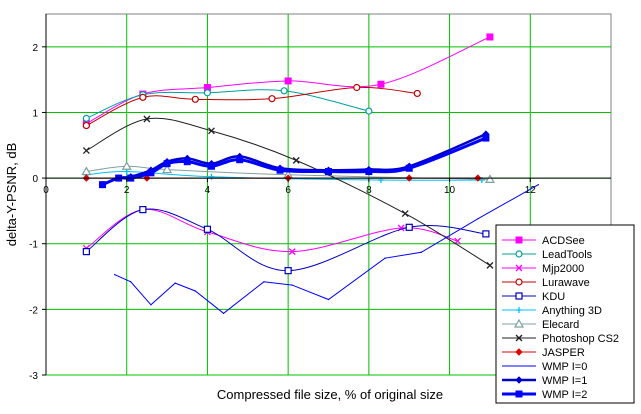 The height and width of the screenshot is (414, 641). Describe the element at coordinates (208, 190) in the screenshot. I see `x-tick-label: 4` at that location.